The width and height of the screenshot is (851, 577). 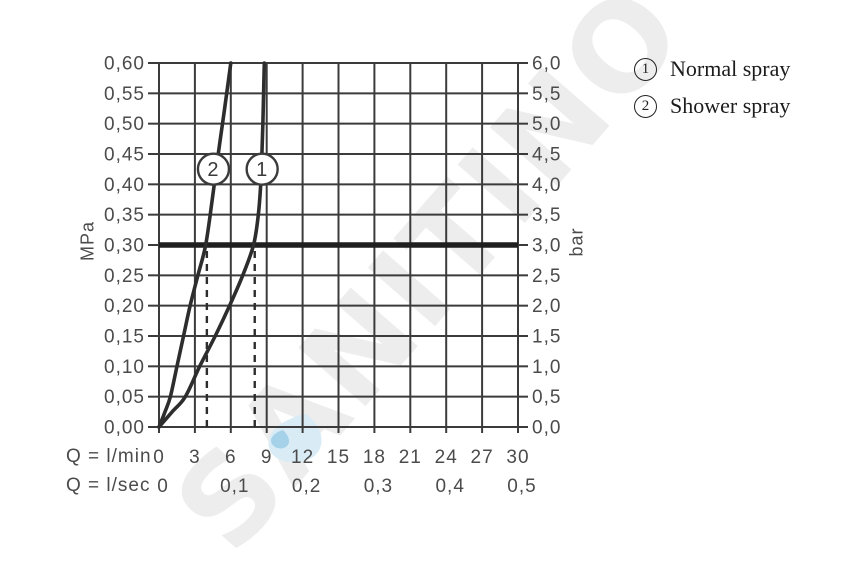 I want to click on legend-item-normal-spray: 1 Normal spray, so click(x=712, y=69).